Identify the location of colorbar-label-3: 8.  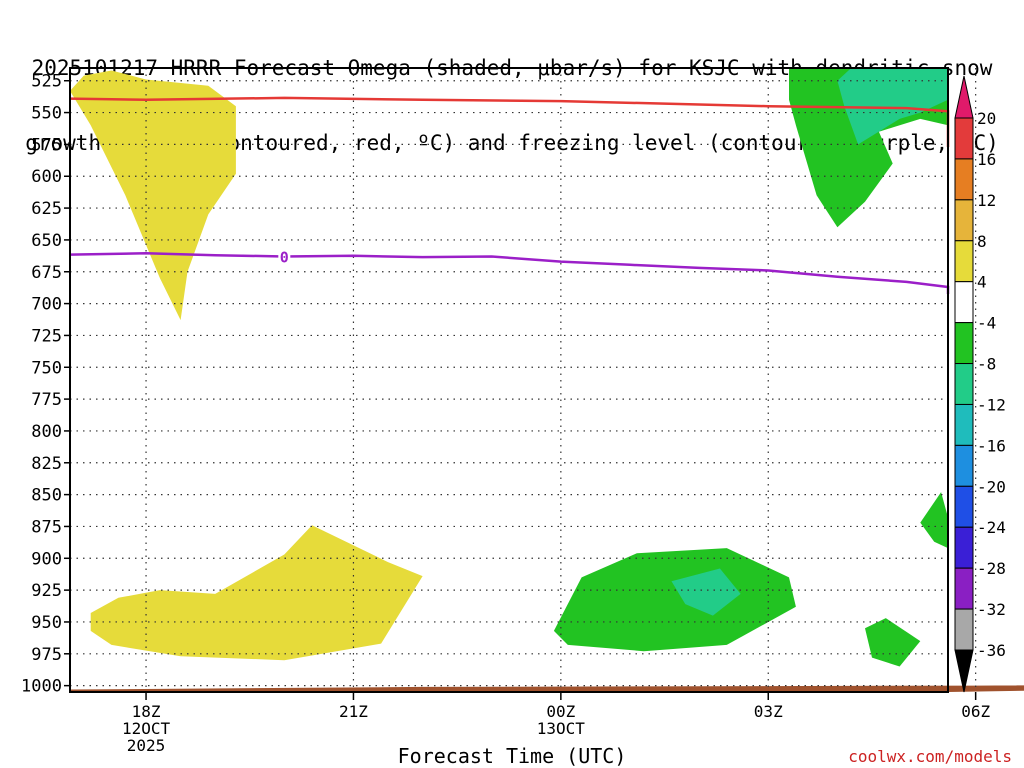
(982, 241).